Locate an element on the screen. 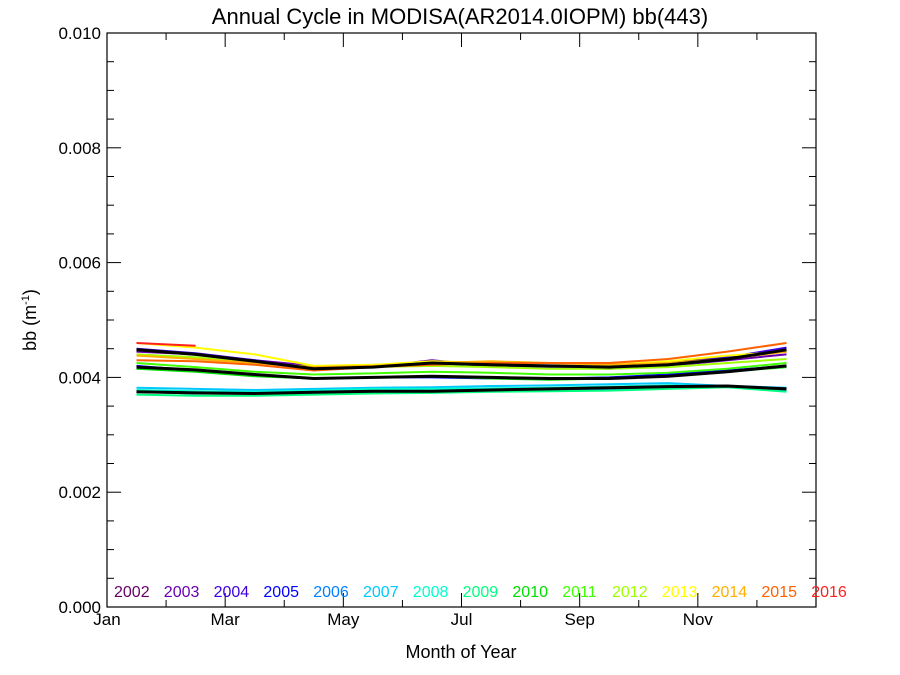 Image resolution: width=900 pixels, height=675 pixels. y-tick-label: 0.004 is located at coordinates (79, 377).